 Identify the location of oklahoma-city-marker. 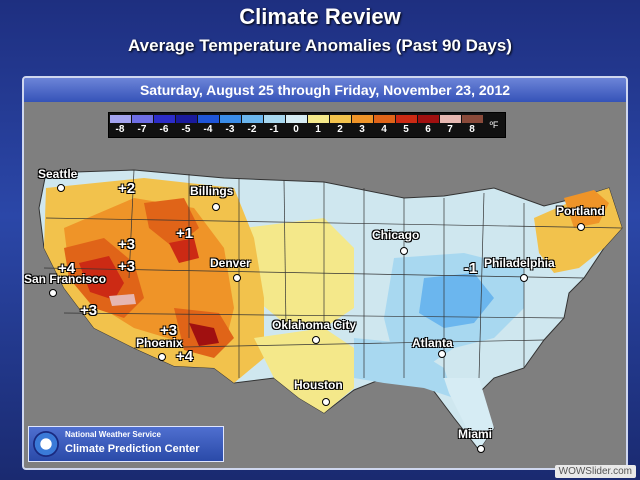
(316, 340).